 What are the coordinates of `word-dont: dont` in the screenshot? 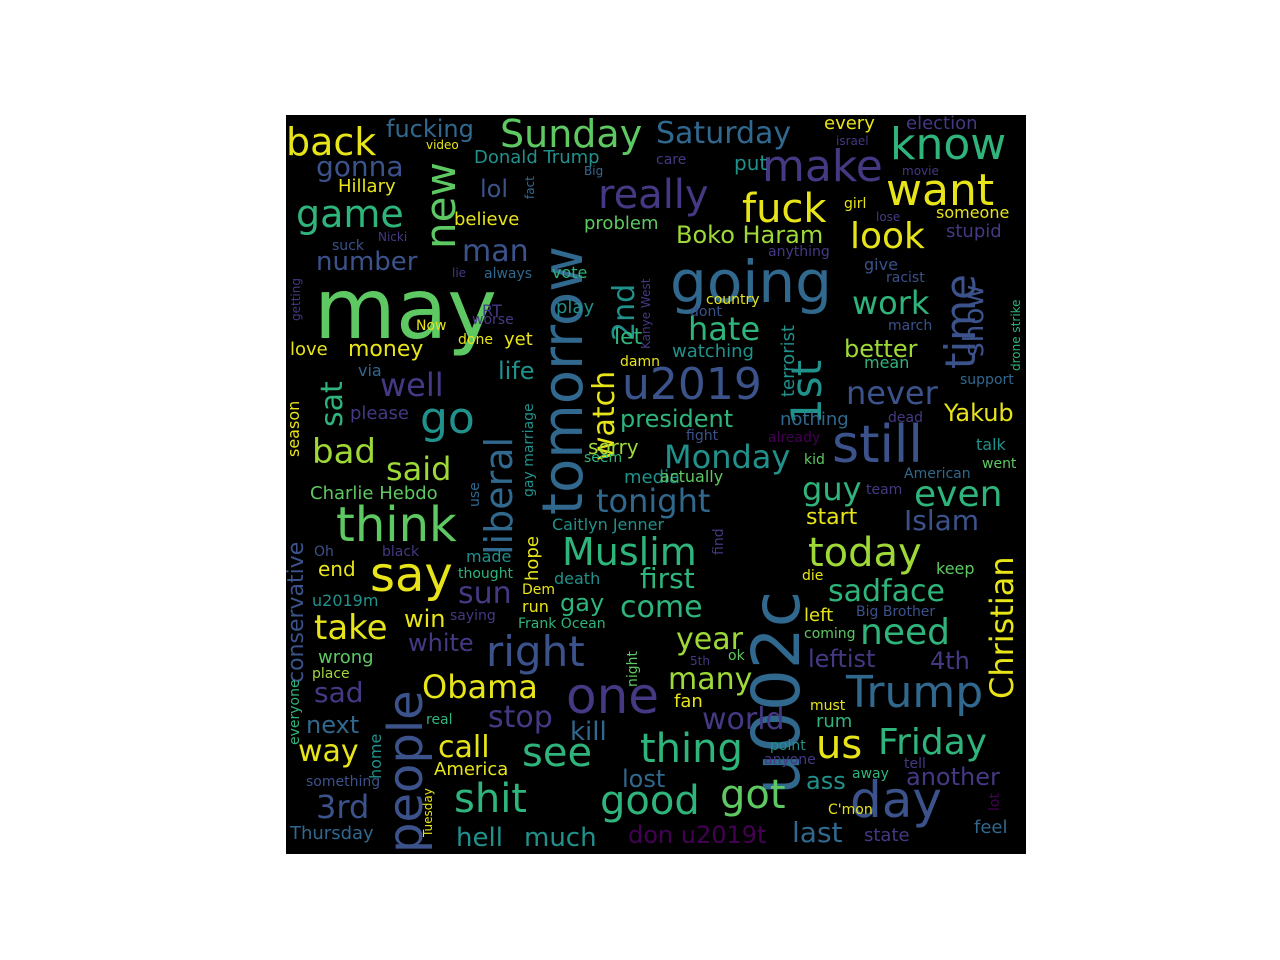 It's located at (706, 312).